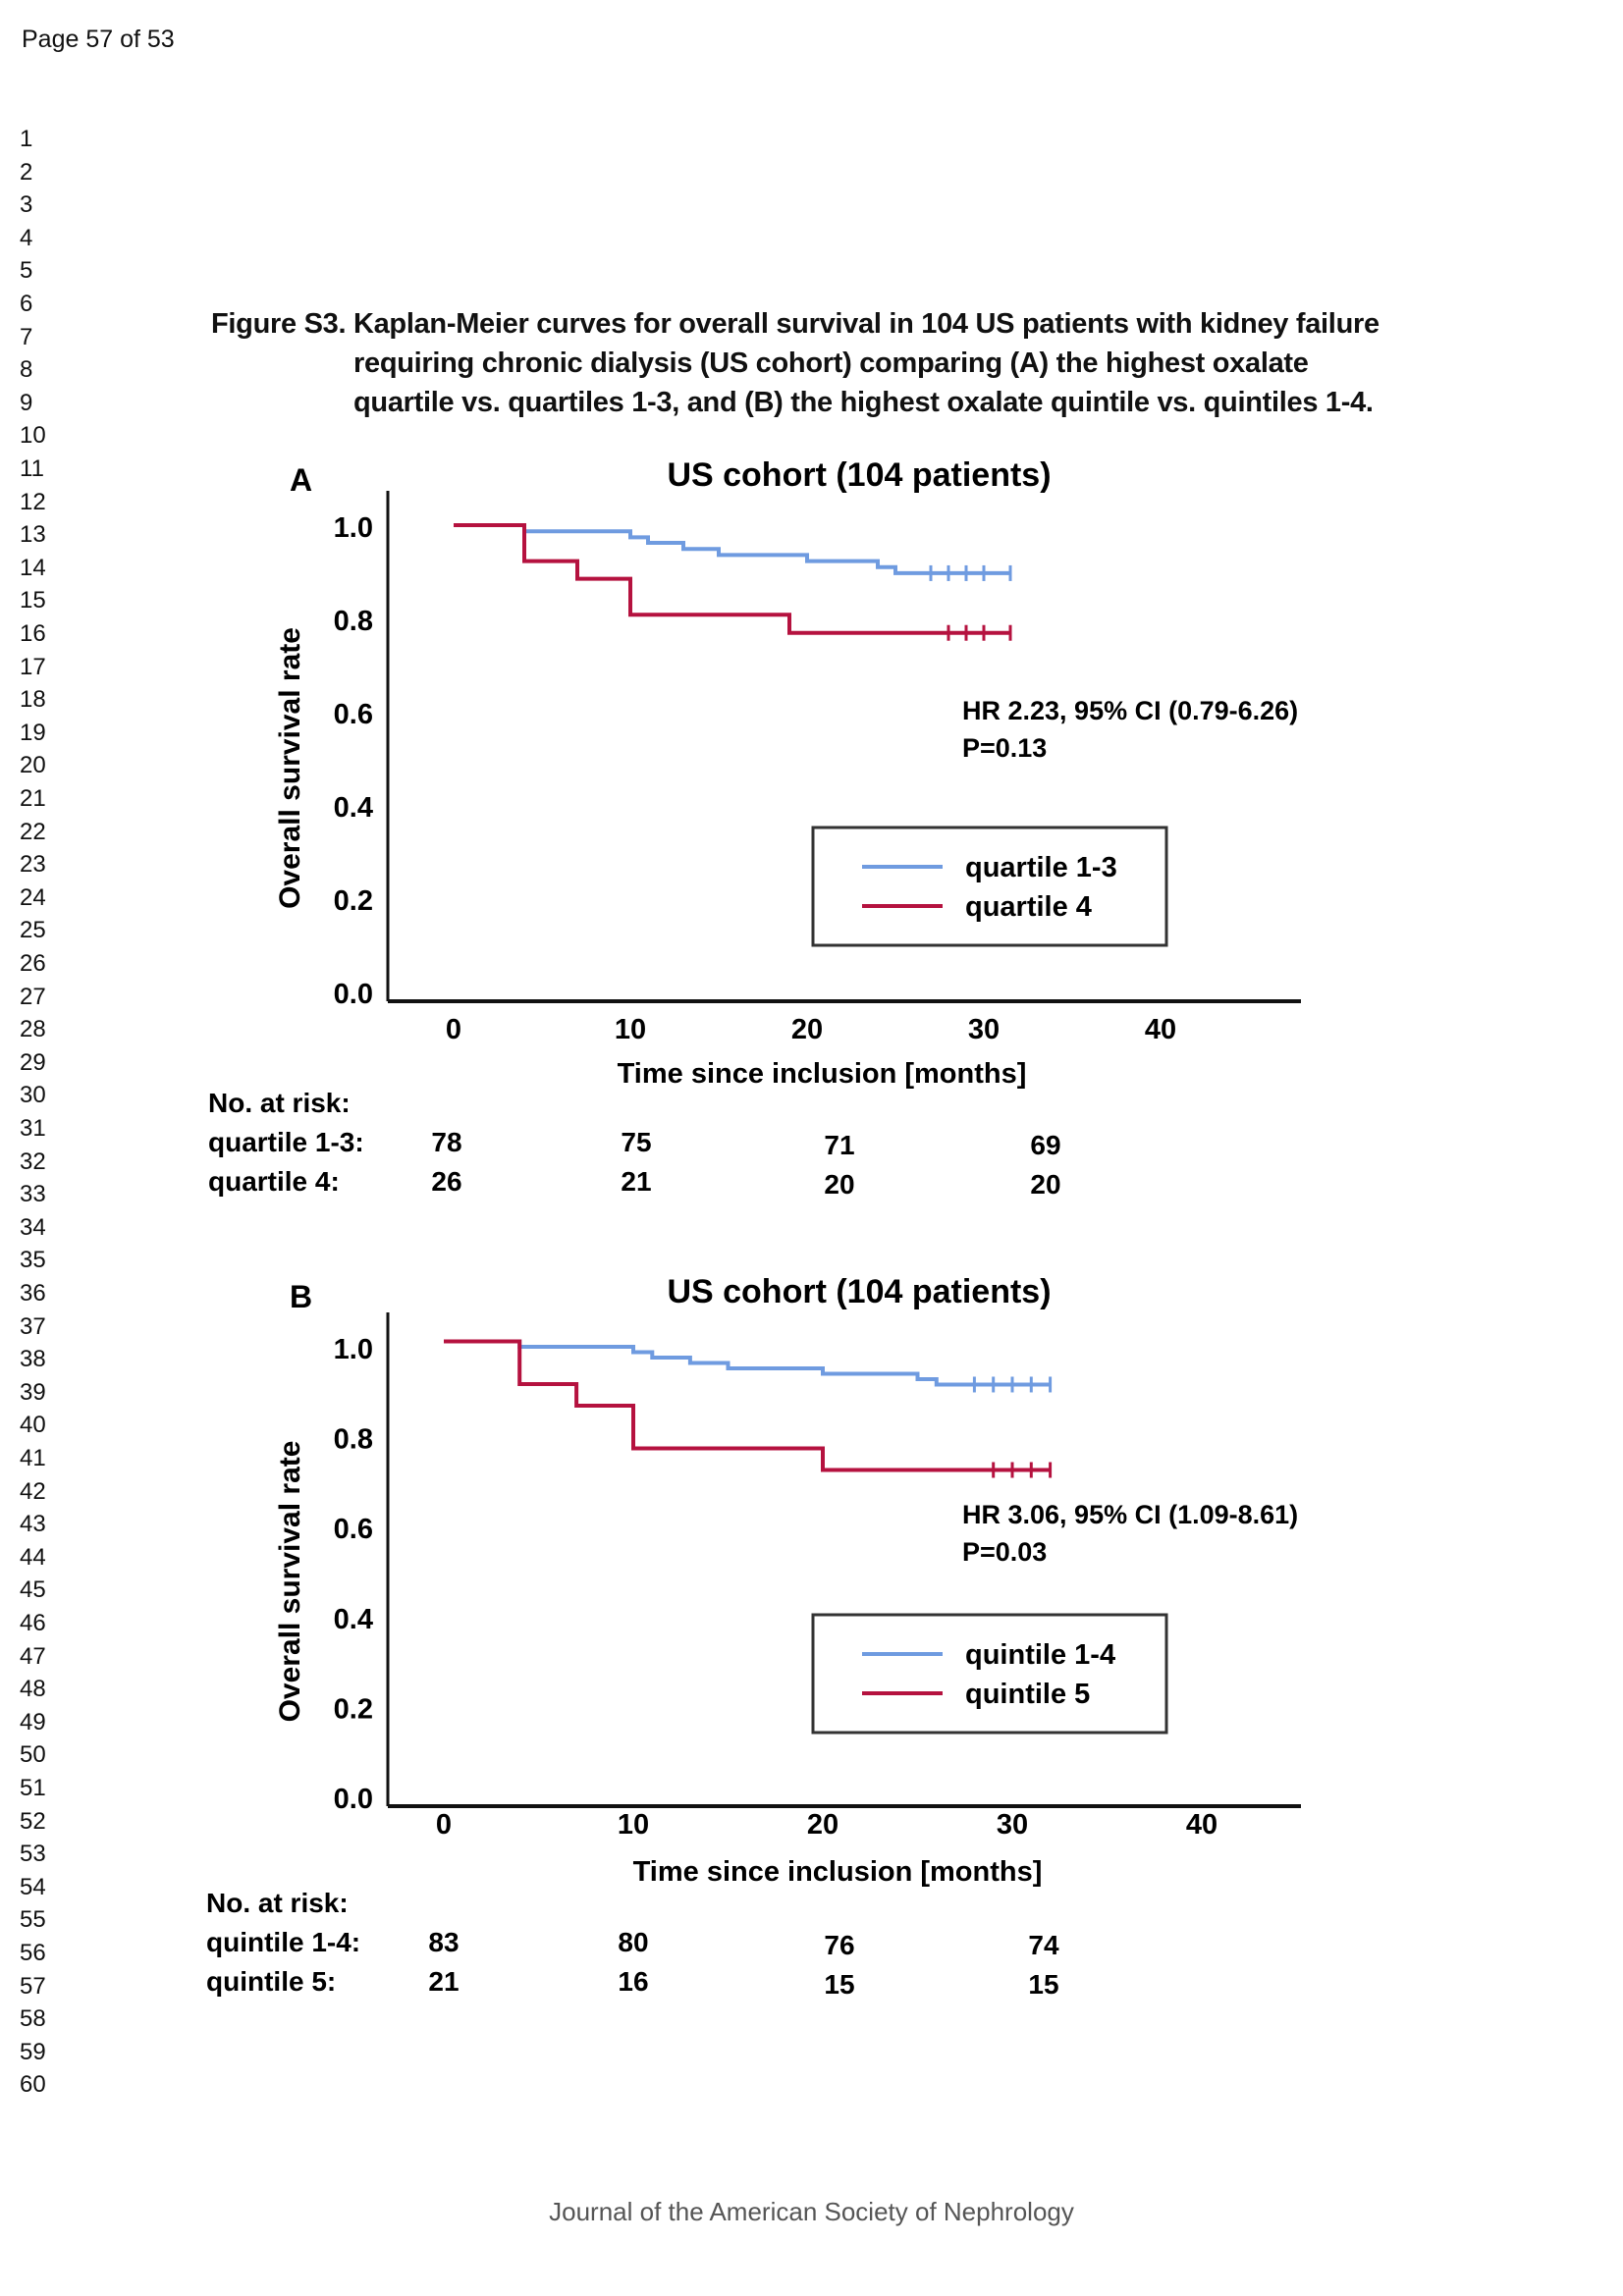  I want to click on legend-label: quintile 1-4, so click(1040, 1655).